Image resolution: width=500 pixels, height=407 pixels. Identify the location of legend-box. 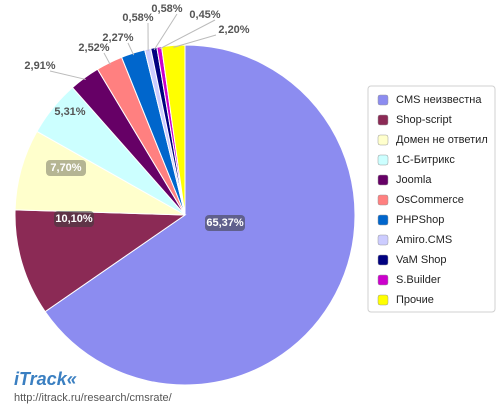
(431, 199).